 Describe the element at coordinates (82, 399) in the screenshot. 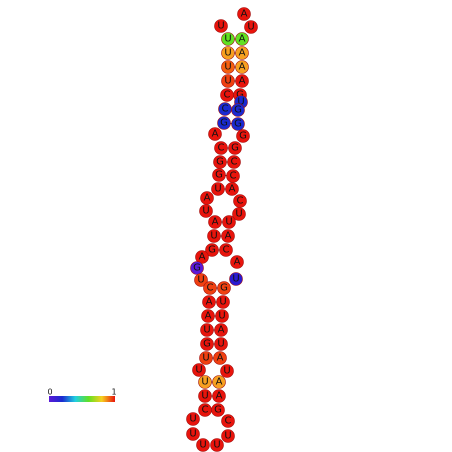

I see `colorbar` at that location.